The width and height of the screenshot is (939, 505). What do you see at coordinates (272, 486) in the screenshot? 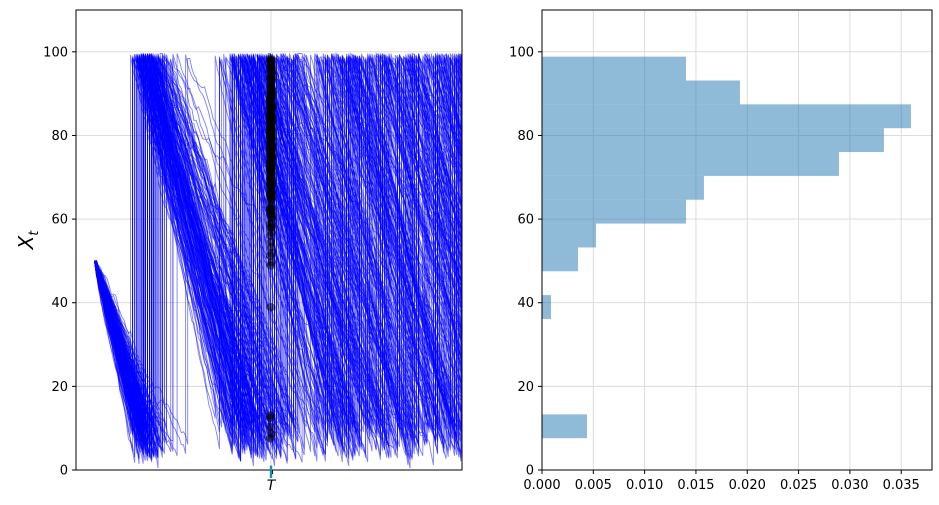
I see `svg-text: T` at bounding box center [272, 486].